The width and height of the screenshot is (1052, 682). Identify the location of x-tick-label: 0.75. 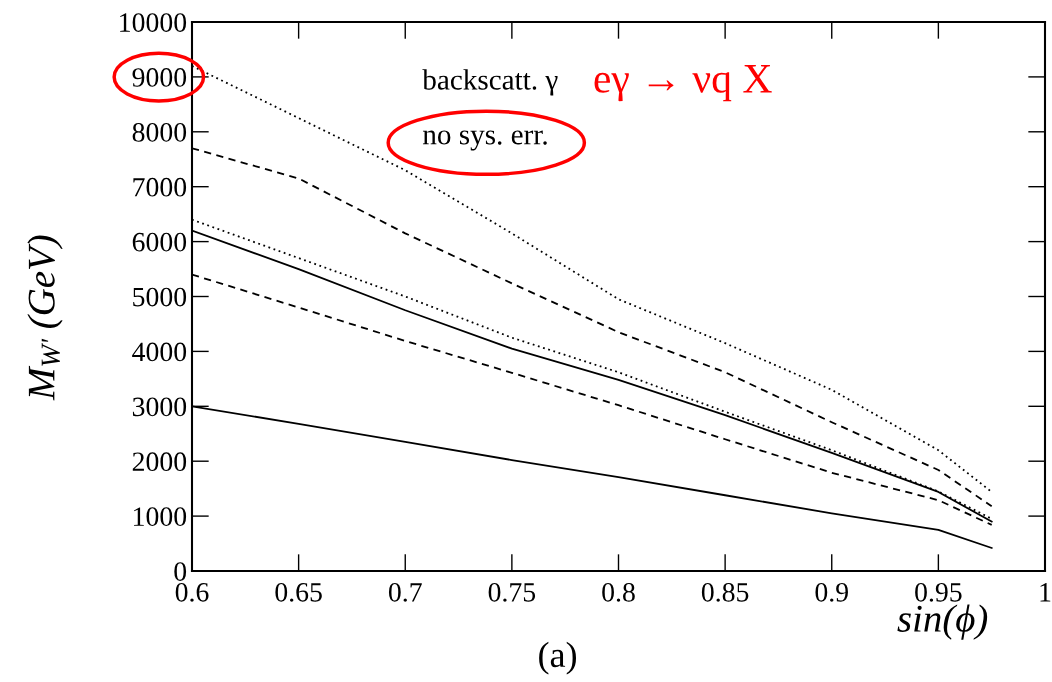
(512, 592).